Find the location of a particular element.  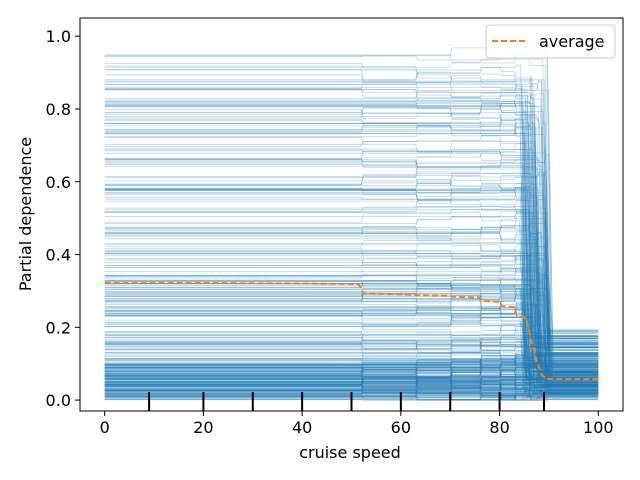

legend: average is located at coordinates (550, 41).